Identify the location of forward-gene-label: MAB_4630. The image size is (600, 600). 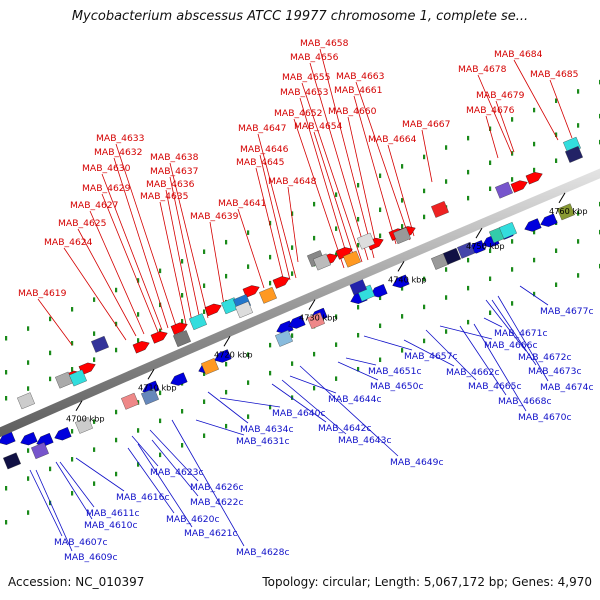
(106, 168).